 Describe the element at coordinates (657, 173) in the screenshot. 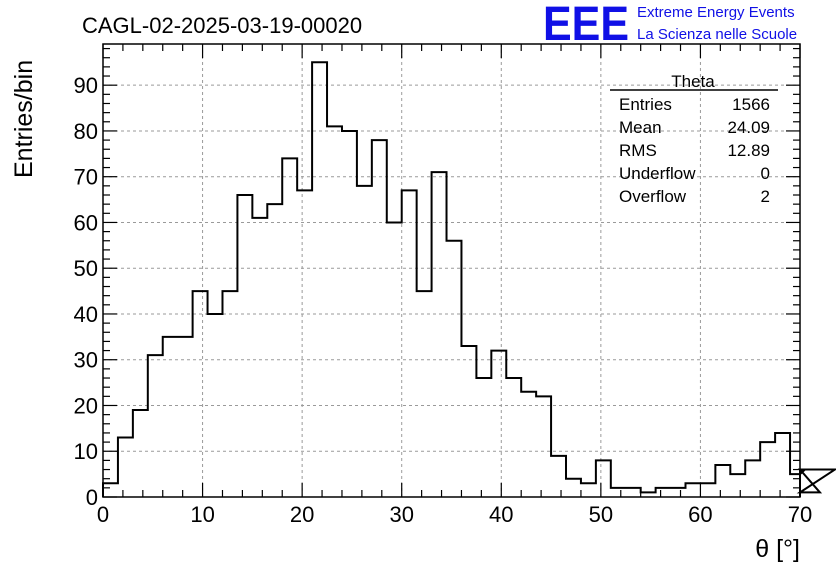

I see `stats-label: Underflow` at that location.